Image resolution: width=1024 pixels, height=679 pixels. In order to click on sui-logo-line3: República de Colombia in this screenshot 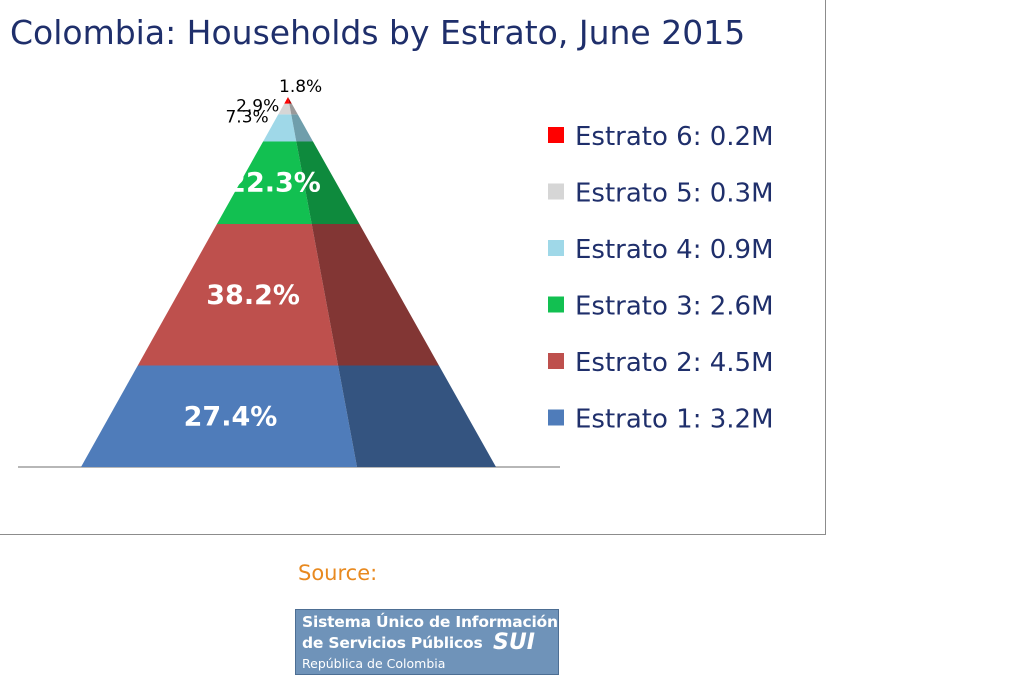, I will do `click(374, 663)`.